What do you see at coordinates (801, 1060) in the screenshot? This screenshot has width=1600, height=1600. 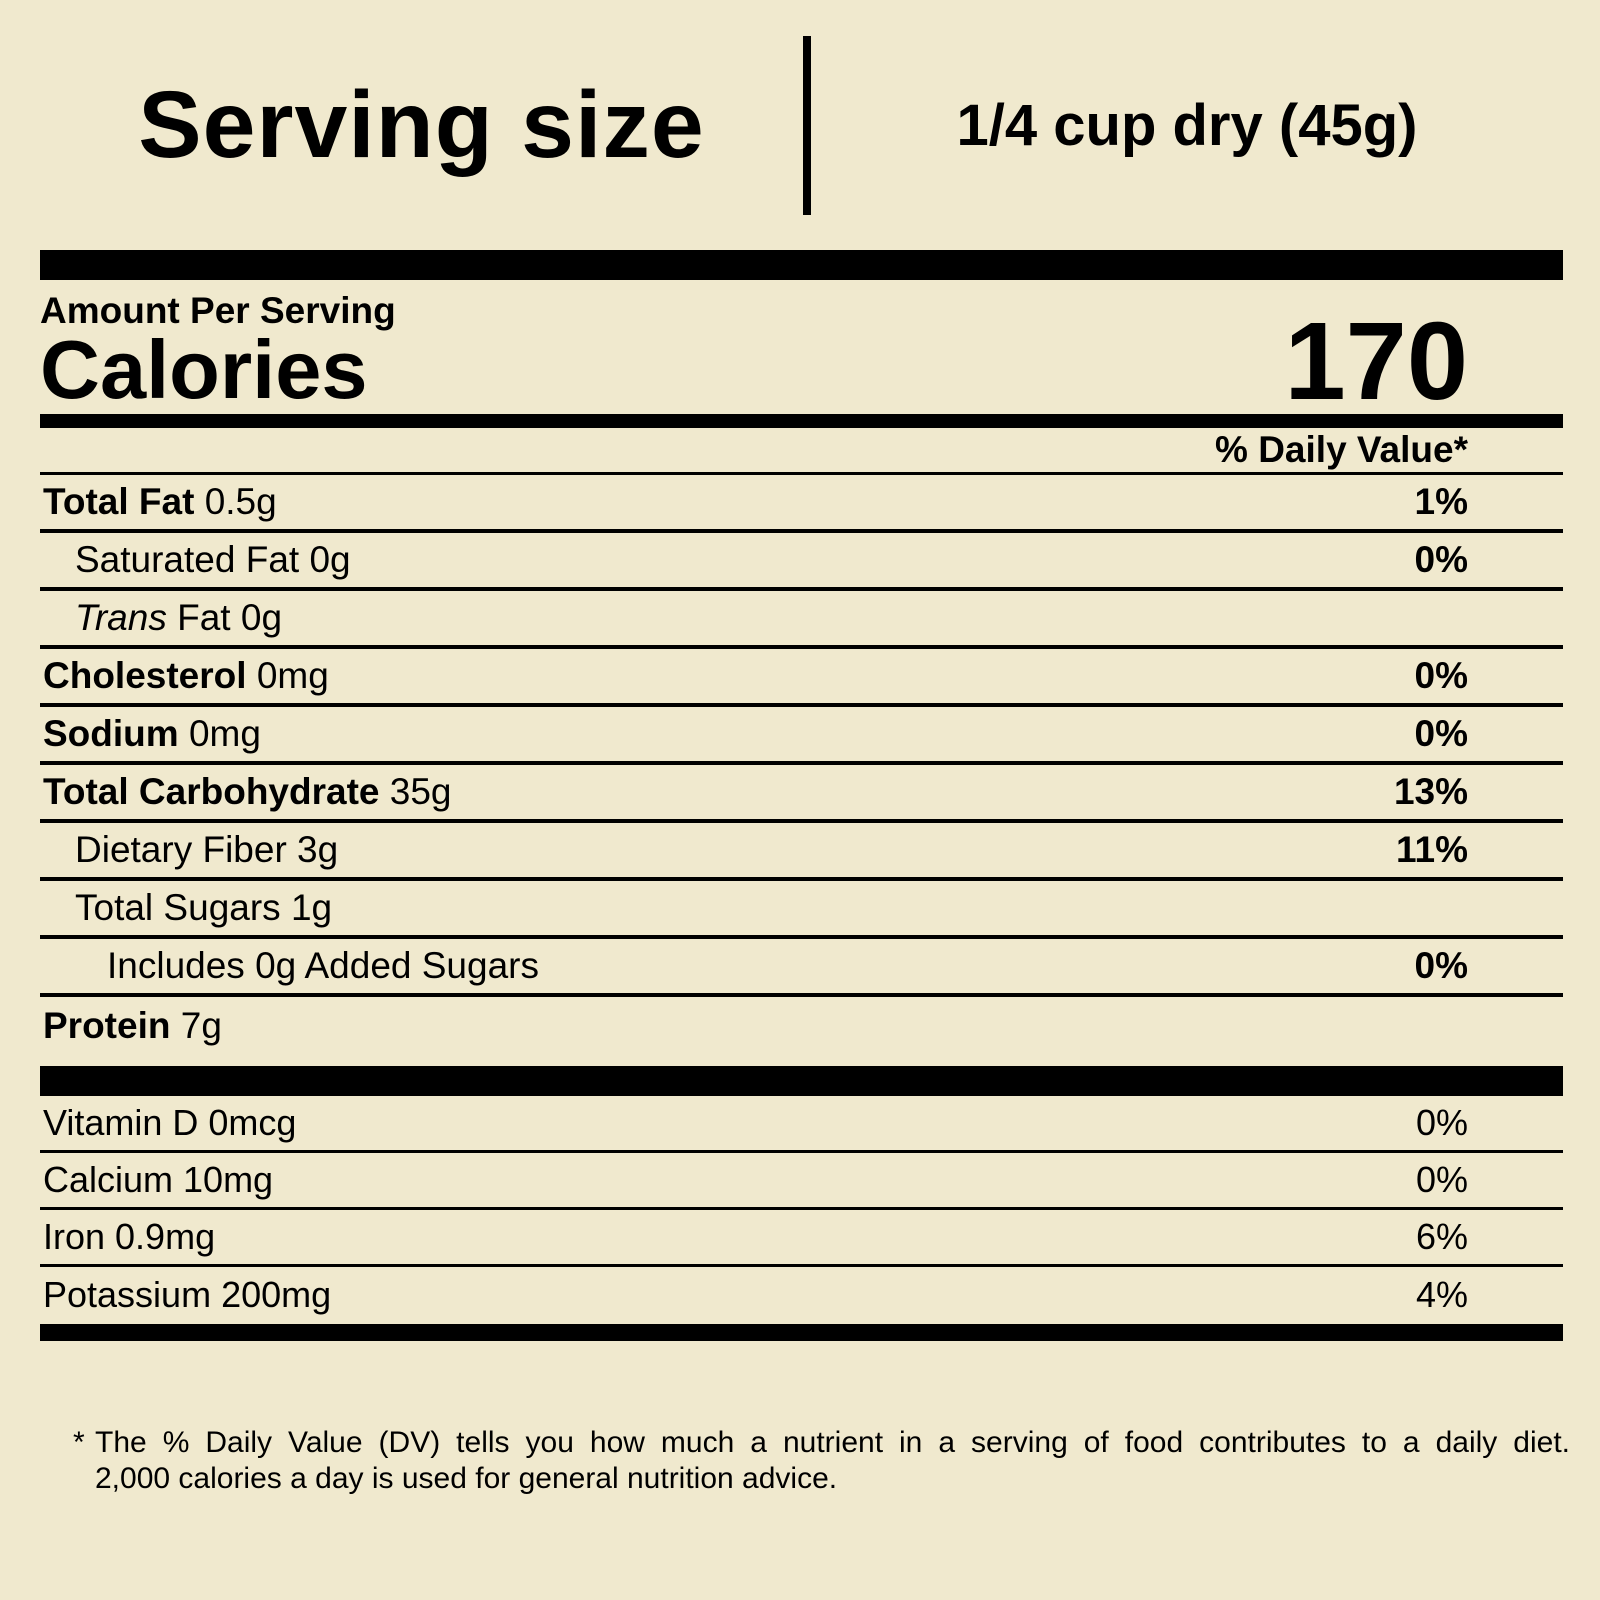 I see `spacer` at bounding box center [801, 1060].